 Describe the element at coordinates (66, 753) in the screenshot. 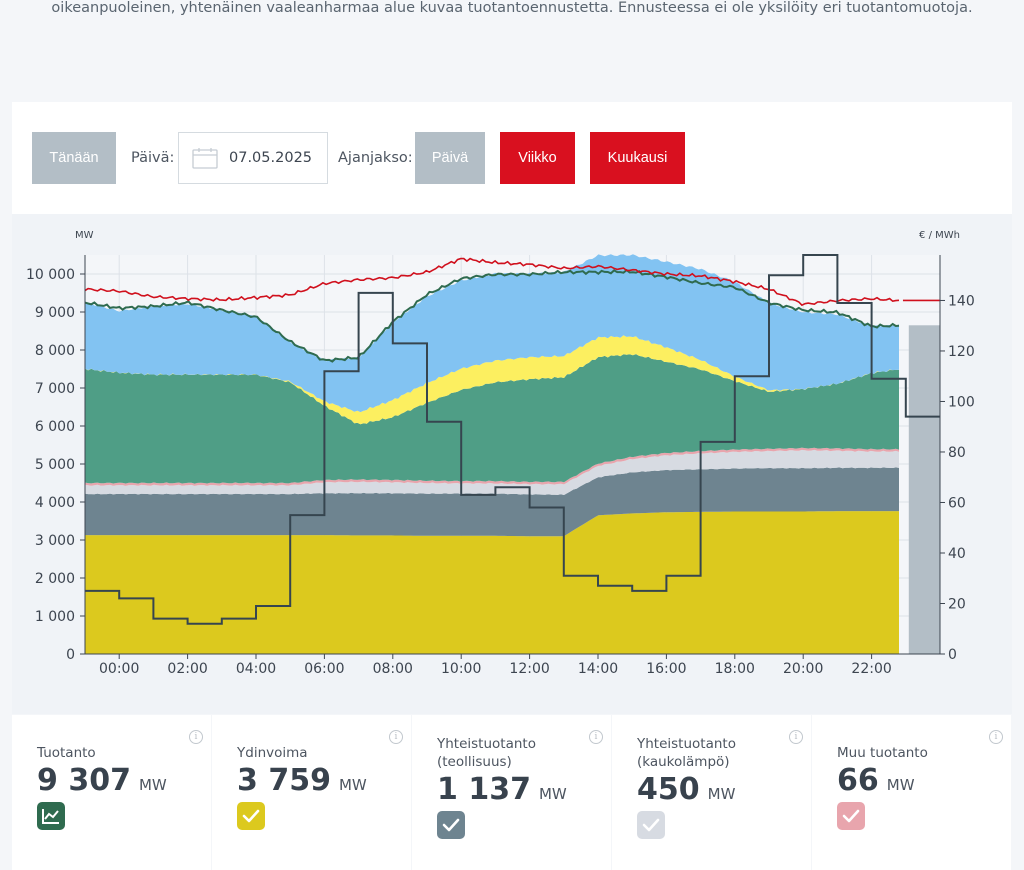

I see `card-title: Tuotanto` at that location.